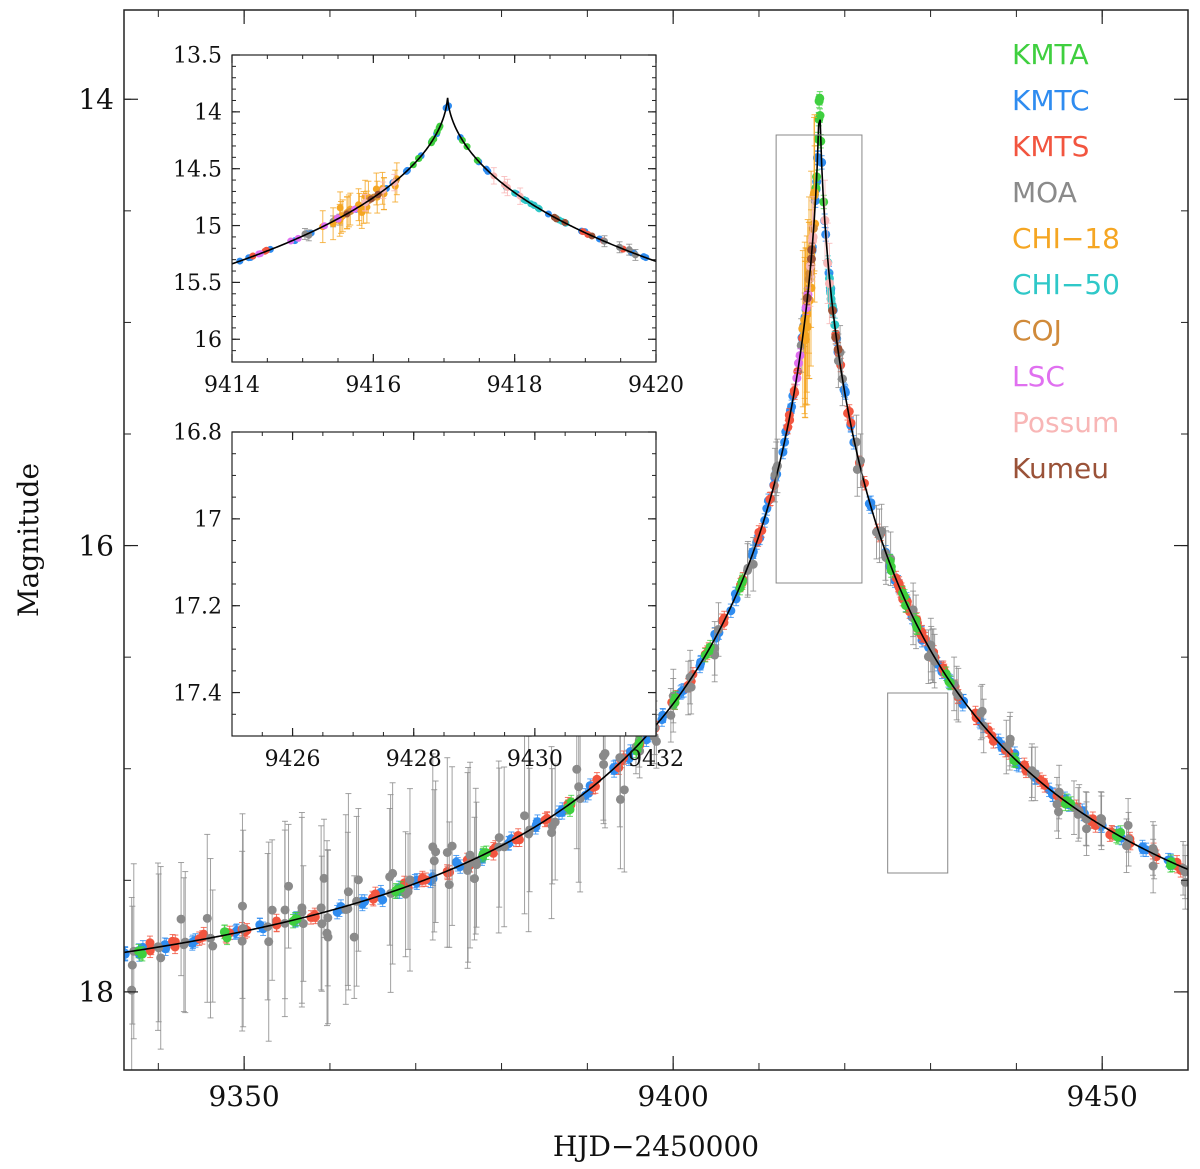 This screenshot has width=1200, height=1169. What do you see at coordinates (208, 226) in the screenshot?
I see `y-tick-label: 15` at bounding box center [208, 226].